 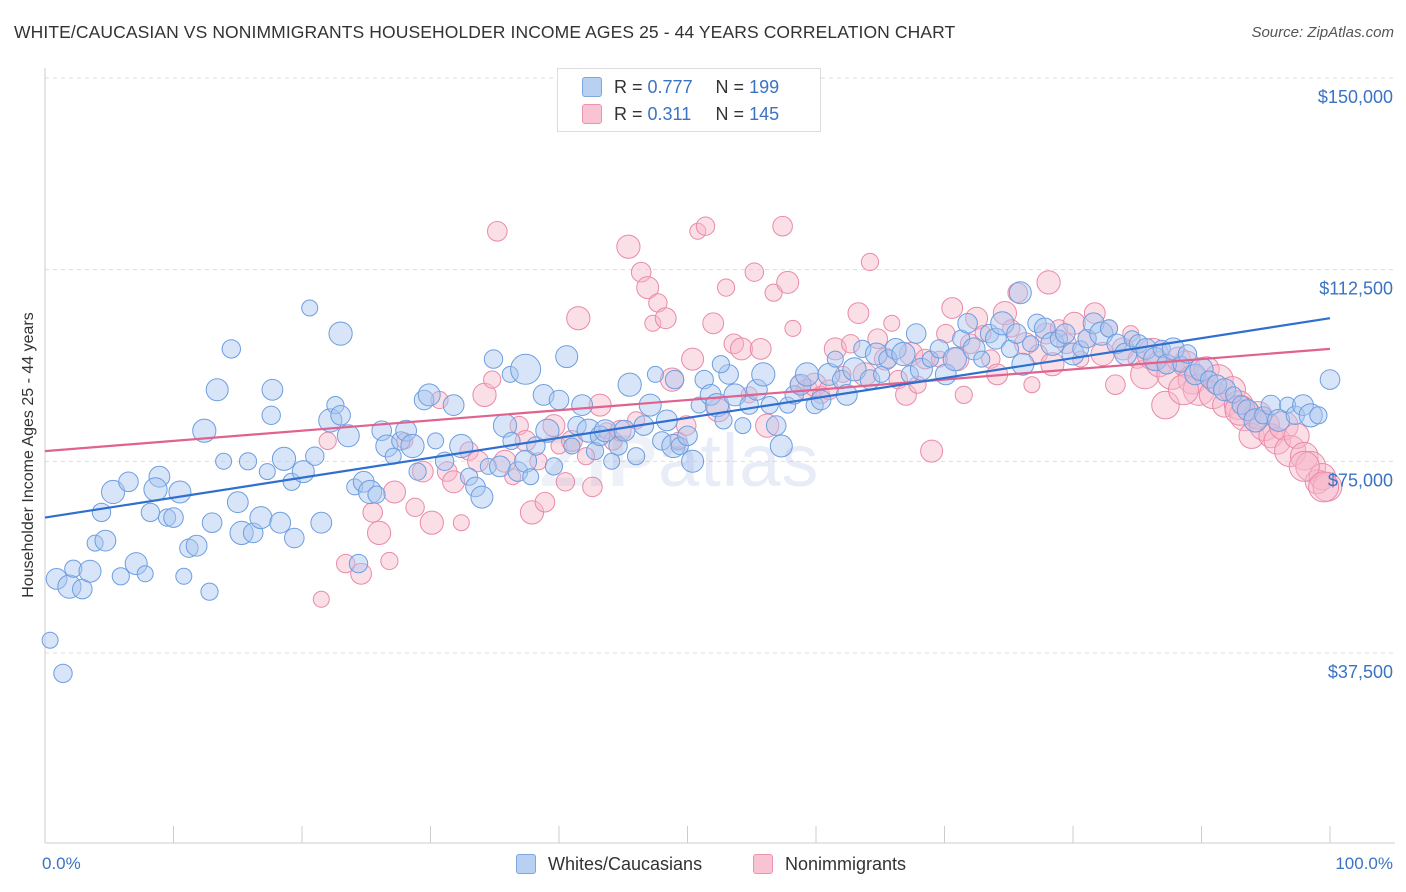 What do you see at coordinates (739, 460) in the screenshot?
I see `watermark-suffix: atlas` at bounding box center [739, 460].